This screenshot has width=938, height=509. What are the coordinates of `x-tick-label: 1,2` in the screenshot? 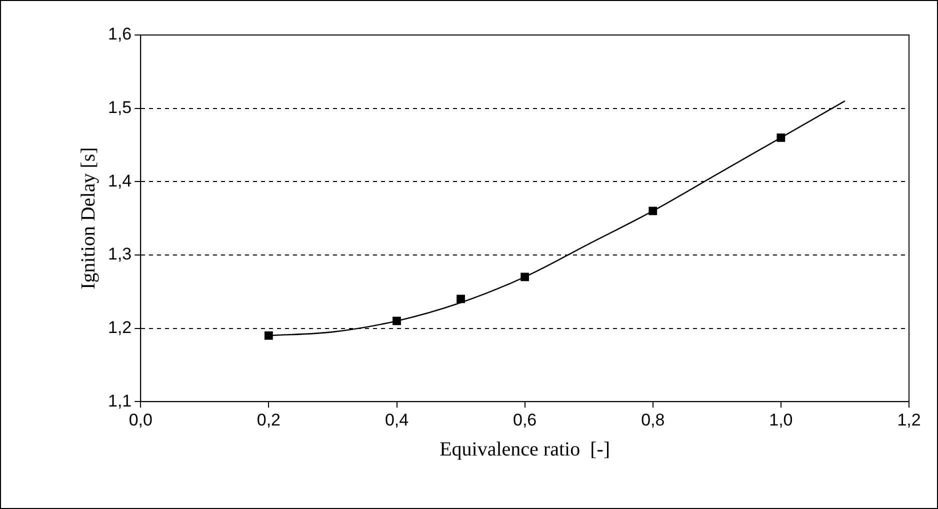 It's located at (909, 420).